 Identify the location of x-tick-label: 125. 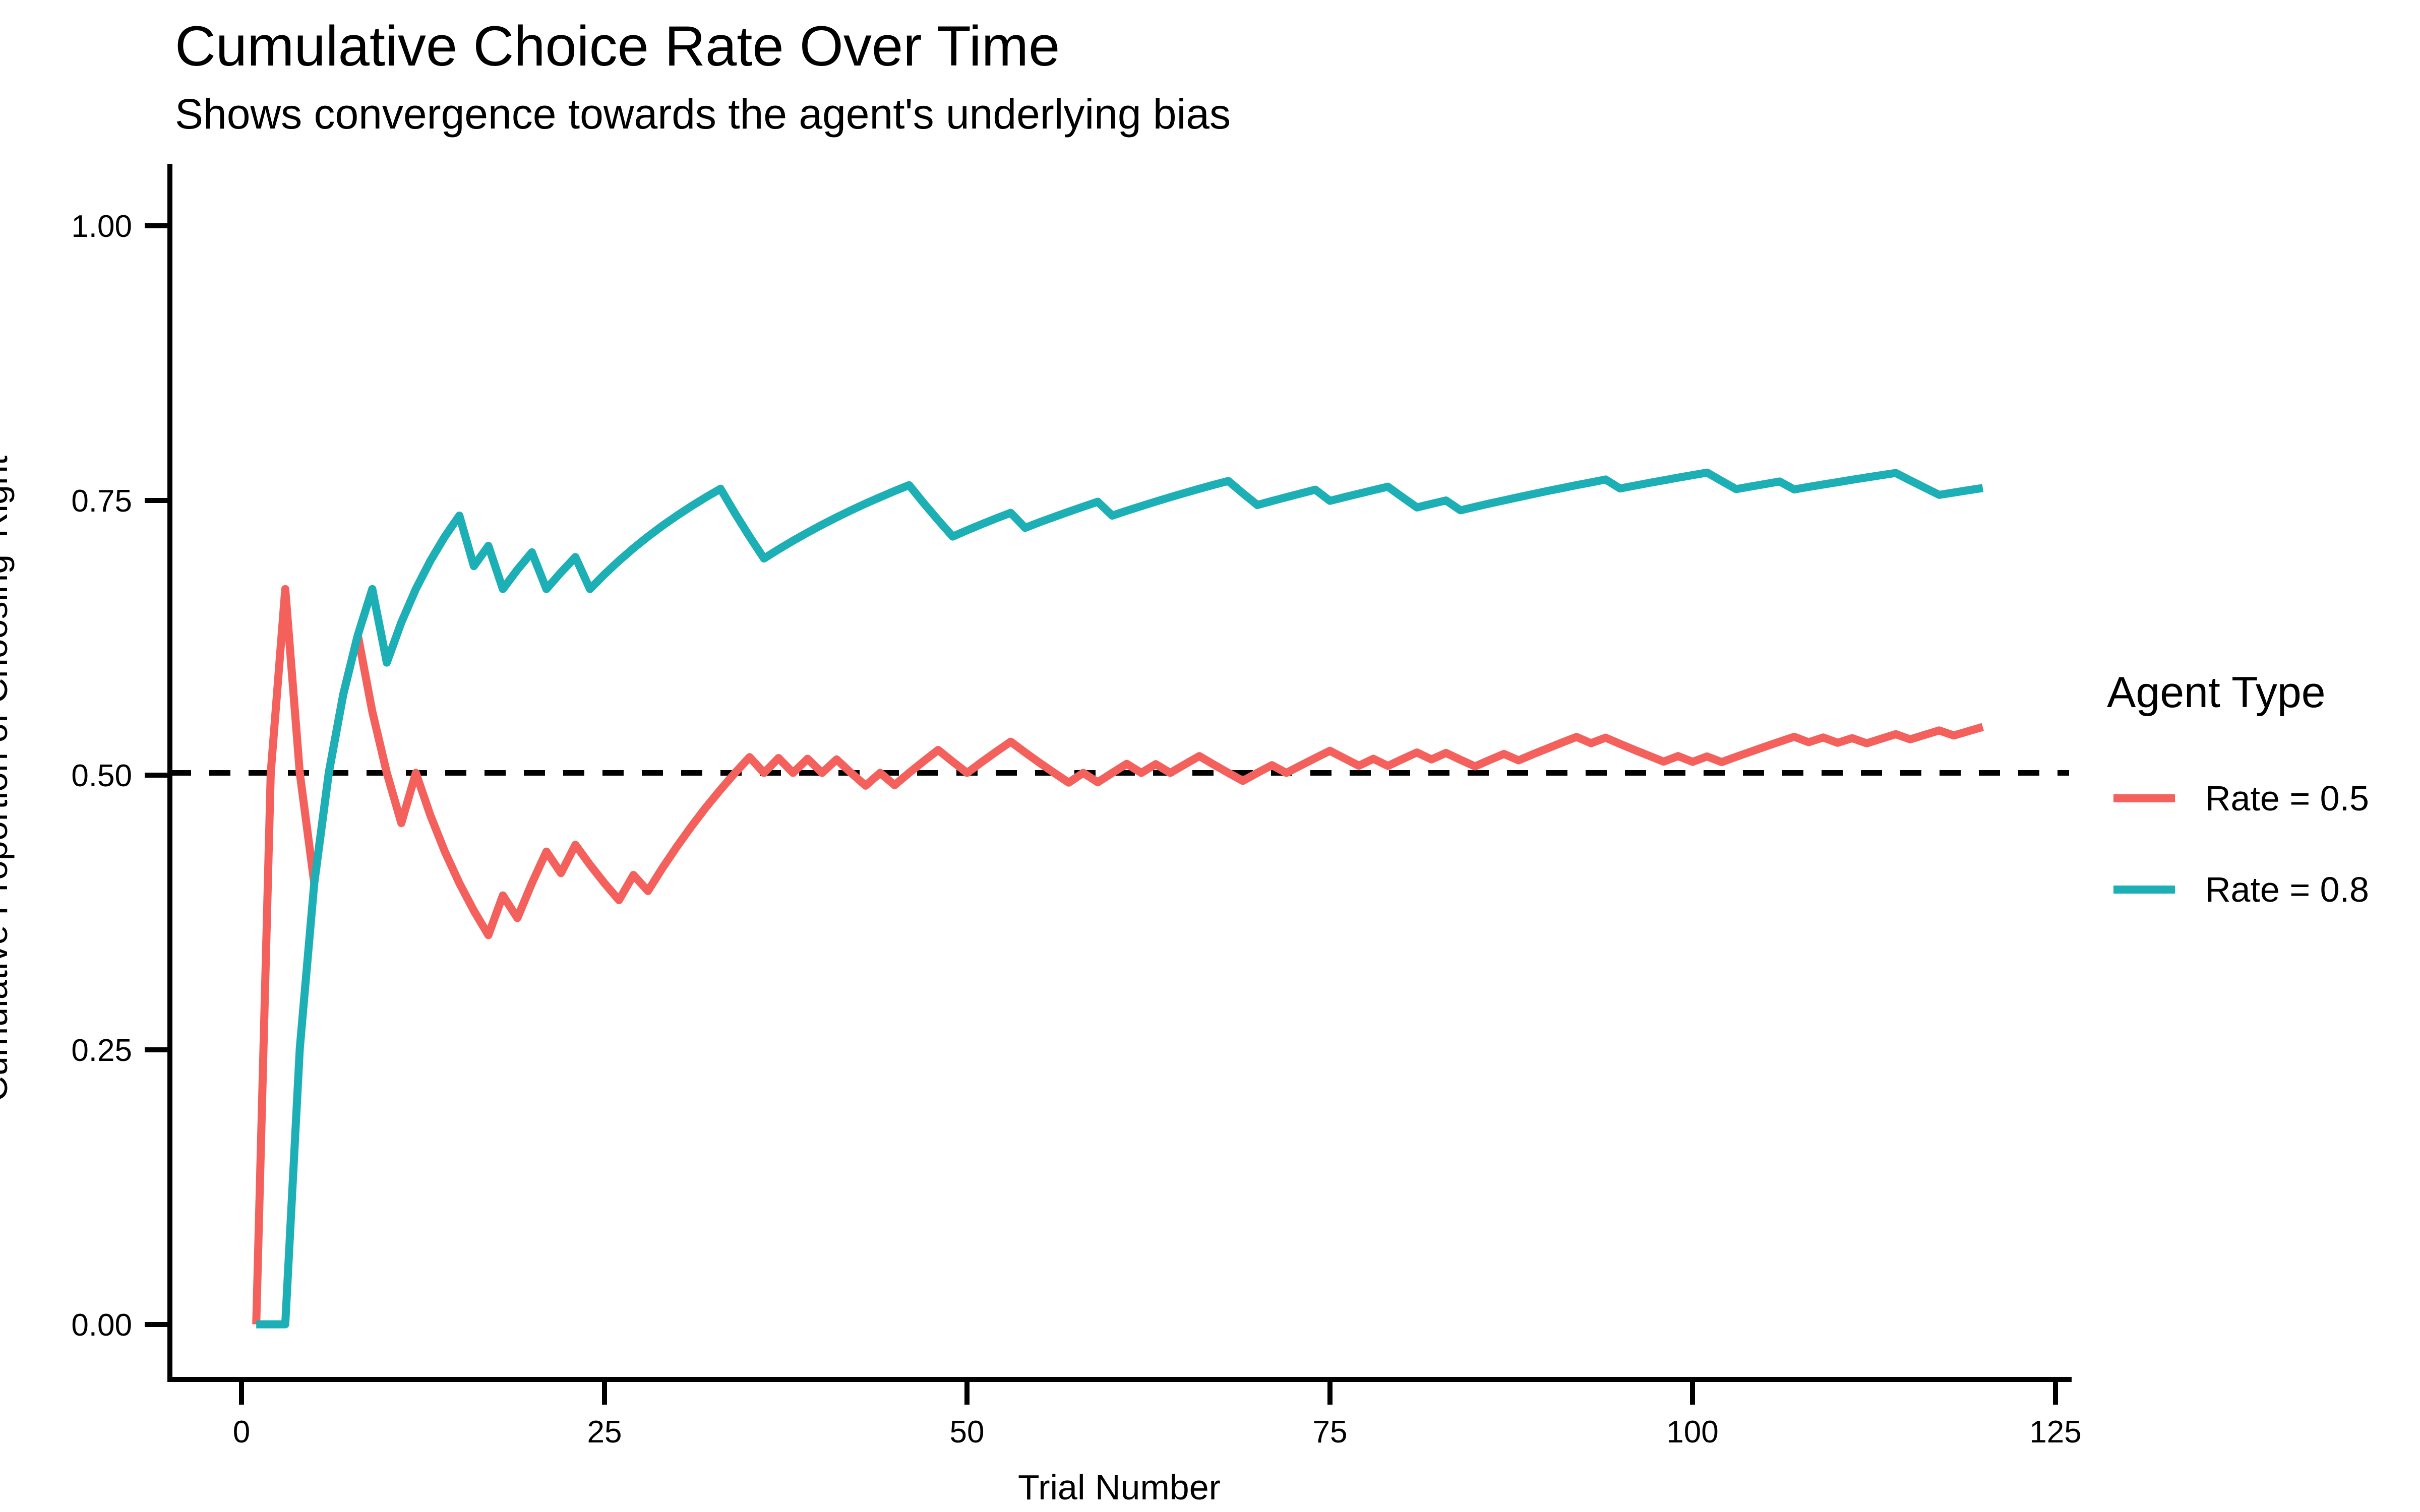
(2055, 1433).